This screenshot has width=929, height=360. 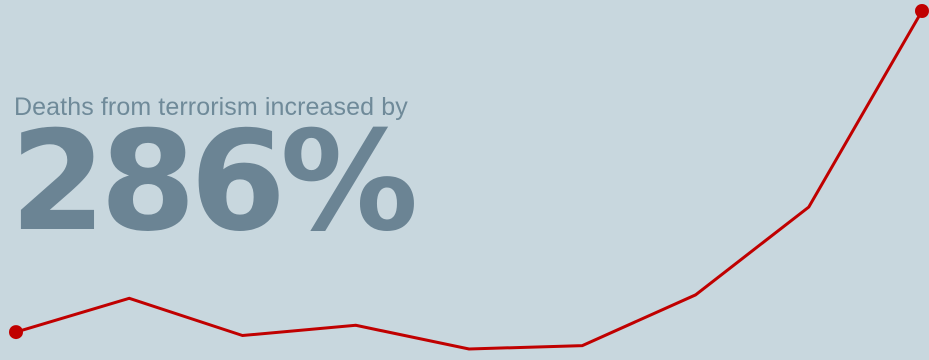 I want to click on end-point-marker, so click(x=922, y=11).